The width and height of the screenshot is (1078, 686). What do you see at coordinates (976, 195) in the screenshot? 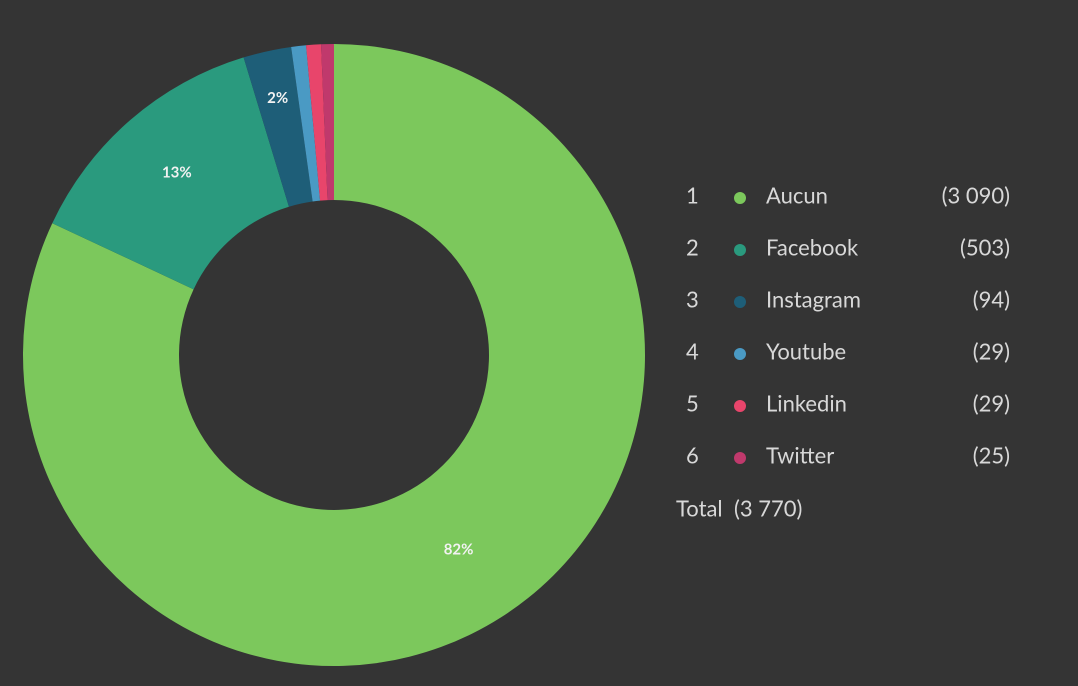
I see `legend-value: (3 090)` at bounding box center [976, 195].